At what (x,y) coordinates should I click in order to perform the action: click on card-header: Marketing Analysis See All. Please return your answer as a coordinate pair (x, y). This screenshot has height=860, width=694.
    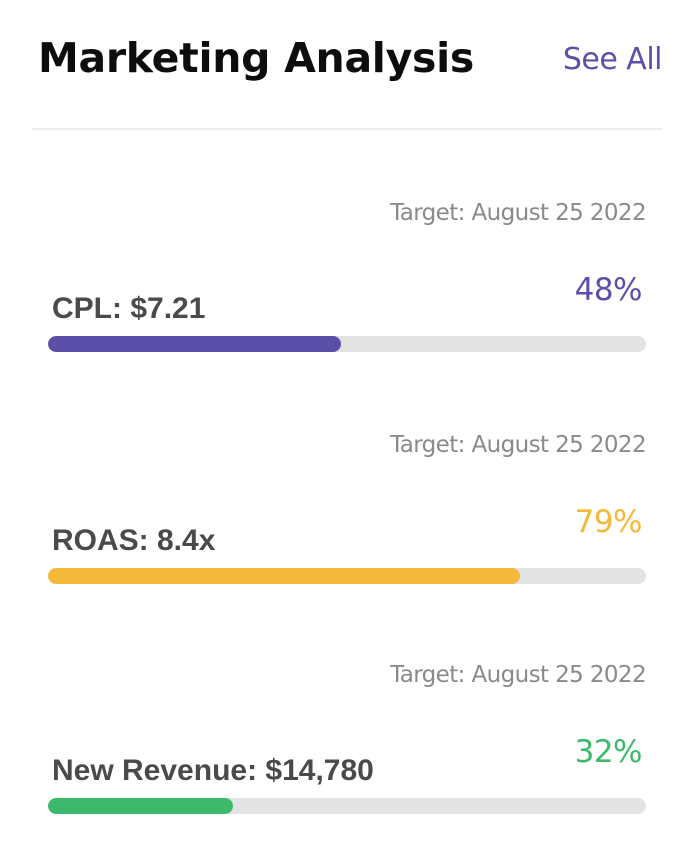
    Looking at the image, I should click on (350, 60).